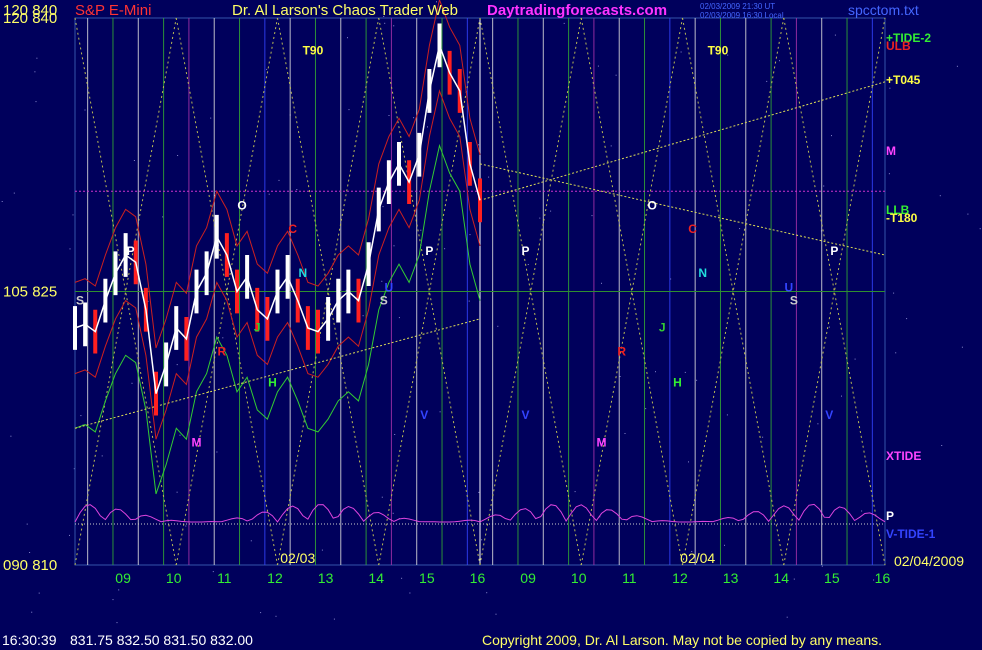 This screenshot has height=650, width=982. Describe the element at coordinates (345, 10) in the screenshot. I see `chart-title: Dr. Al Larson's Chaos Trader Web` at that location.